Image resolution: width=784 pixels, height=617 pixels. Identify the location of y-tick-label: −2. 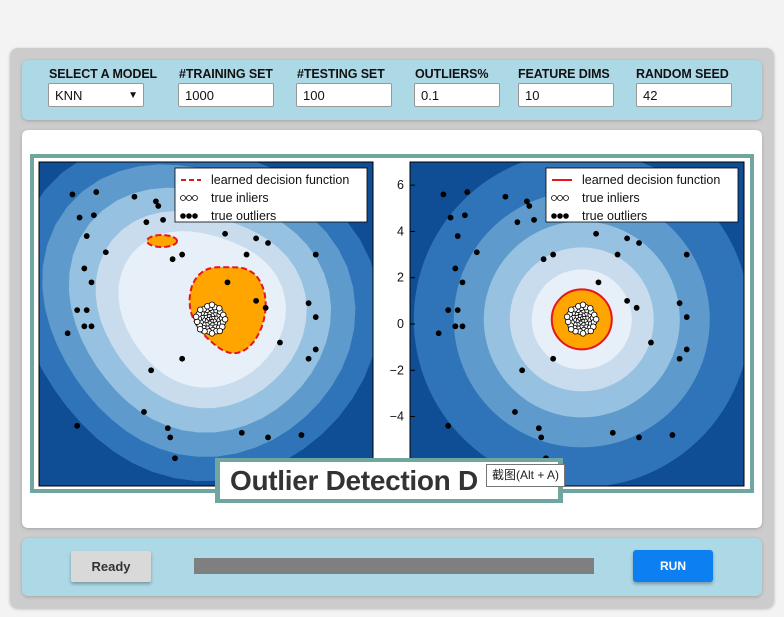
(397, 370).